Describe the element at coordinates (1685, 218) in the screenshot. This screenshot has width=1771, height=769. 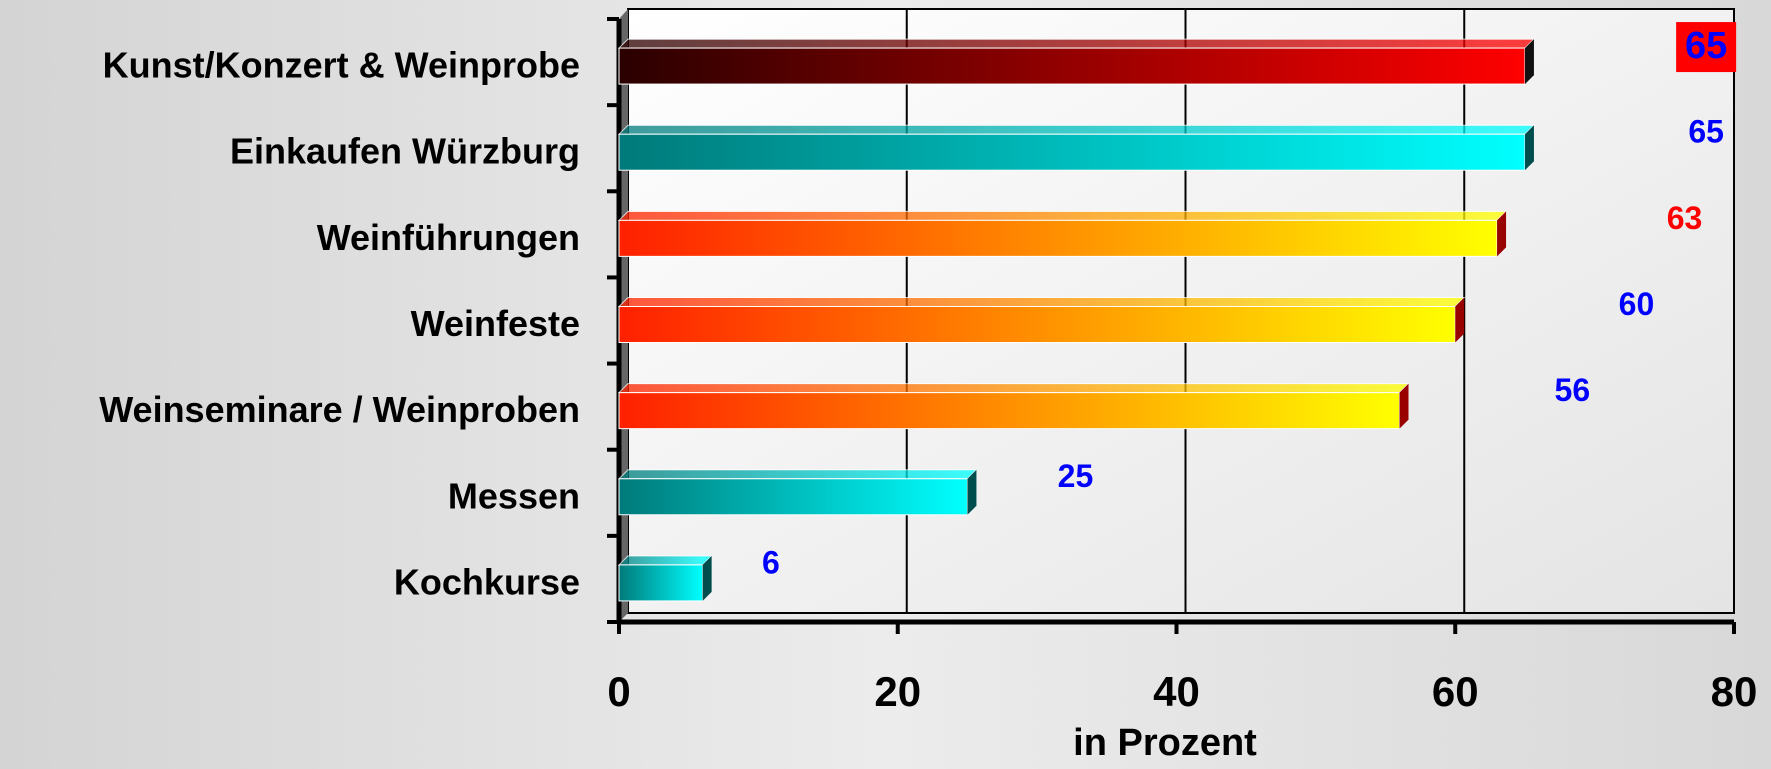
I see `value-label: 63` at that location.